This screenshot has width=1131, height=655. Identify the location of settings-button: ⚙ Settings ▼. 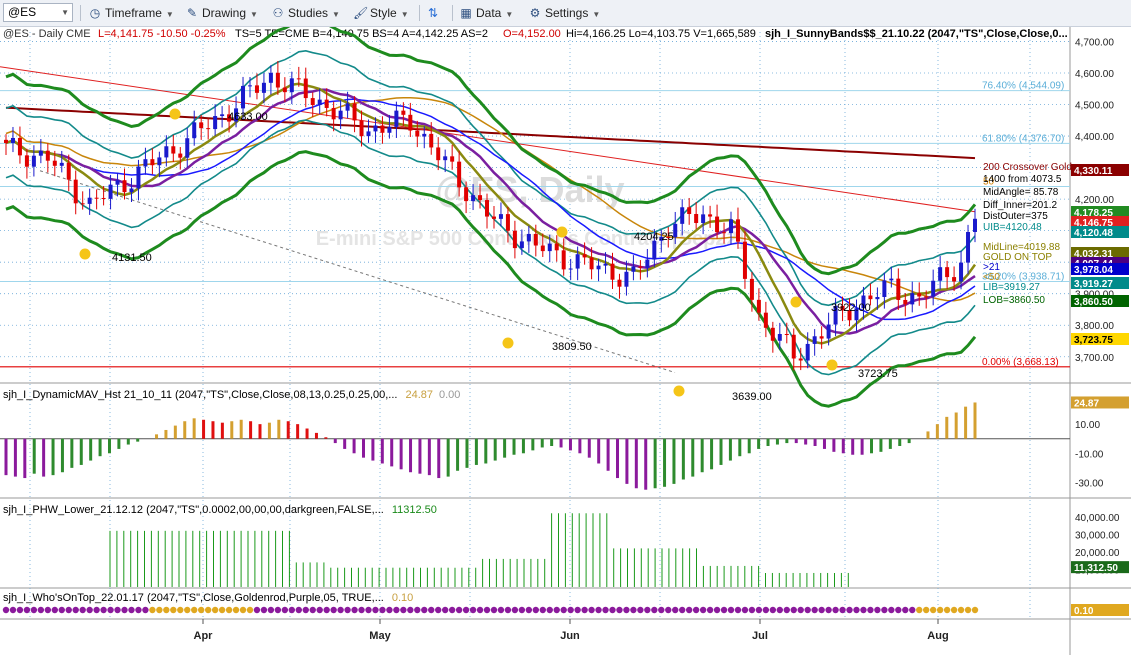
(564, 13).